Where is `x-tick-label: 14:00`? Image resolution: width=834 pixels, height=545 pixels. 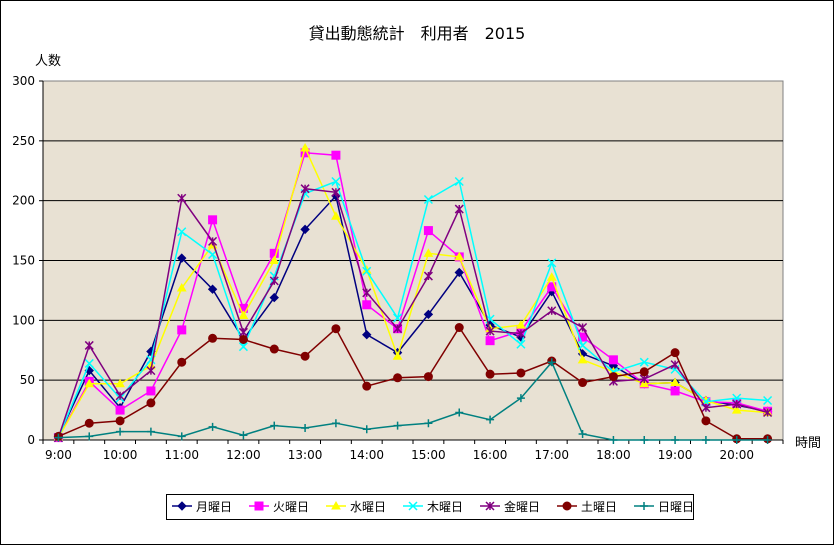
x-tick-label: 14:00 is located at coordinates (366, 455).